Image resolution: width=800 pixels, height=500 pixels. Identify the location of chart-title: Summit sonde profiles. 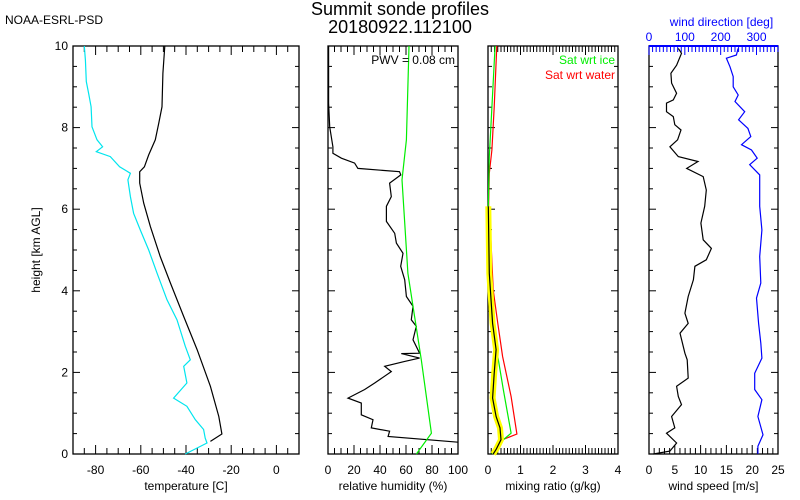
(400, 9).